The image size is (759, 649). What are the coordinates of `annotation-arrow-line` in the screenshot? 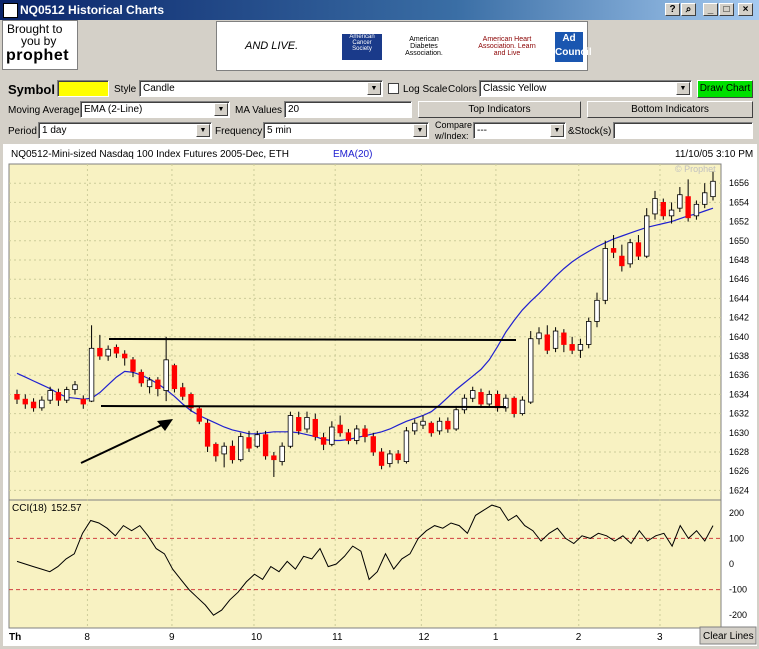 It's located at (124, 442).